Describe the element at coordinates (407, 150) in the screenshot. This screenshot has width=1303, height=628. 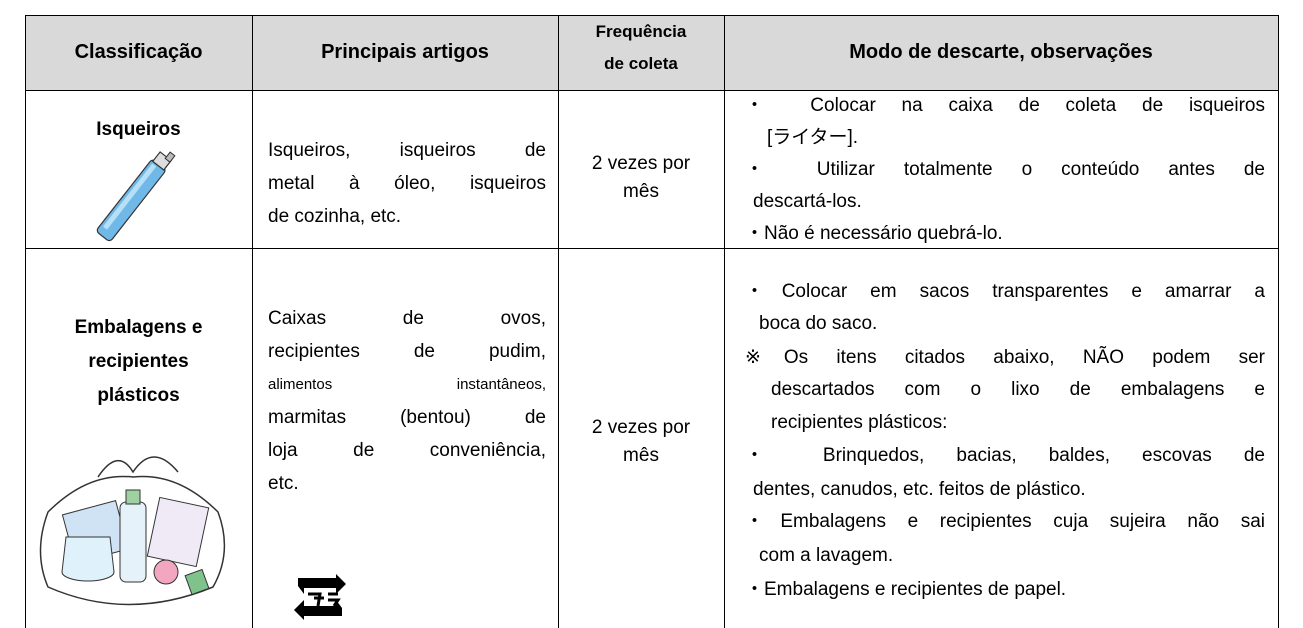
I see `item-line: Isqueiros, isqueiros de` at that location.